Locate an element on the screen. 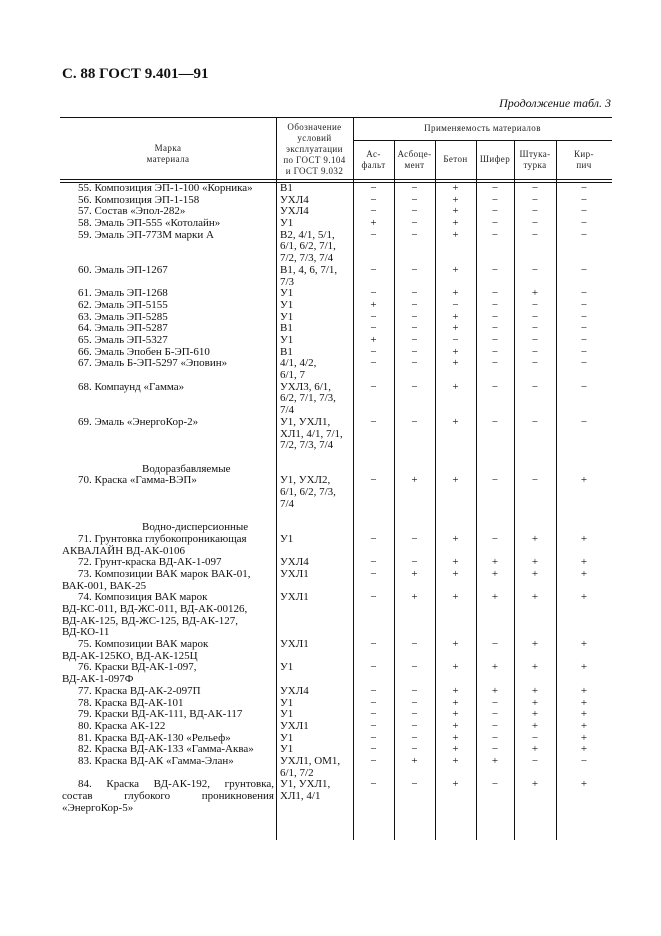 This screenshot has height=936, width=661. operating-conditions-line: УХЛ4 is located at coordinates (294, 690).